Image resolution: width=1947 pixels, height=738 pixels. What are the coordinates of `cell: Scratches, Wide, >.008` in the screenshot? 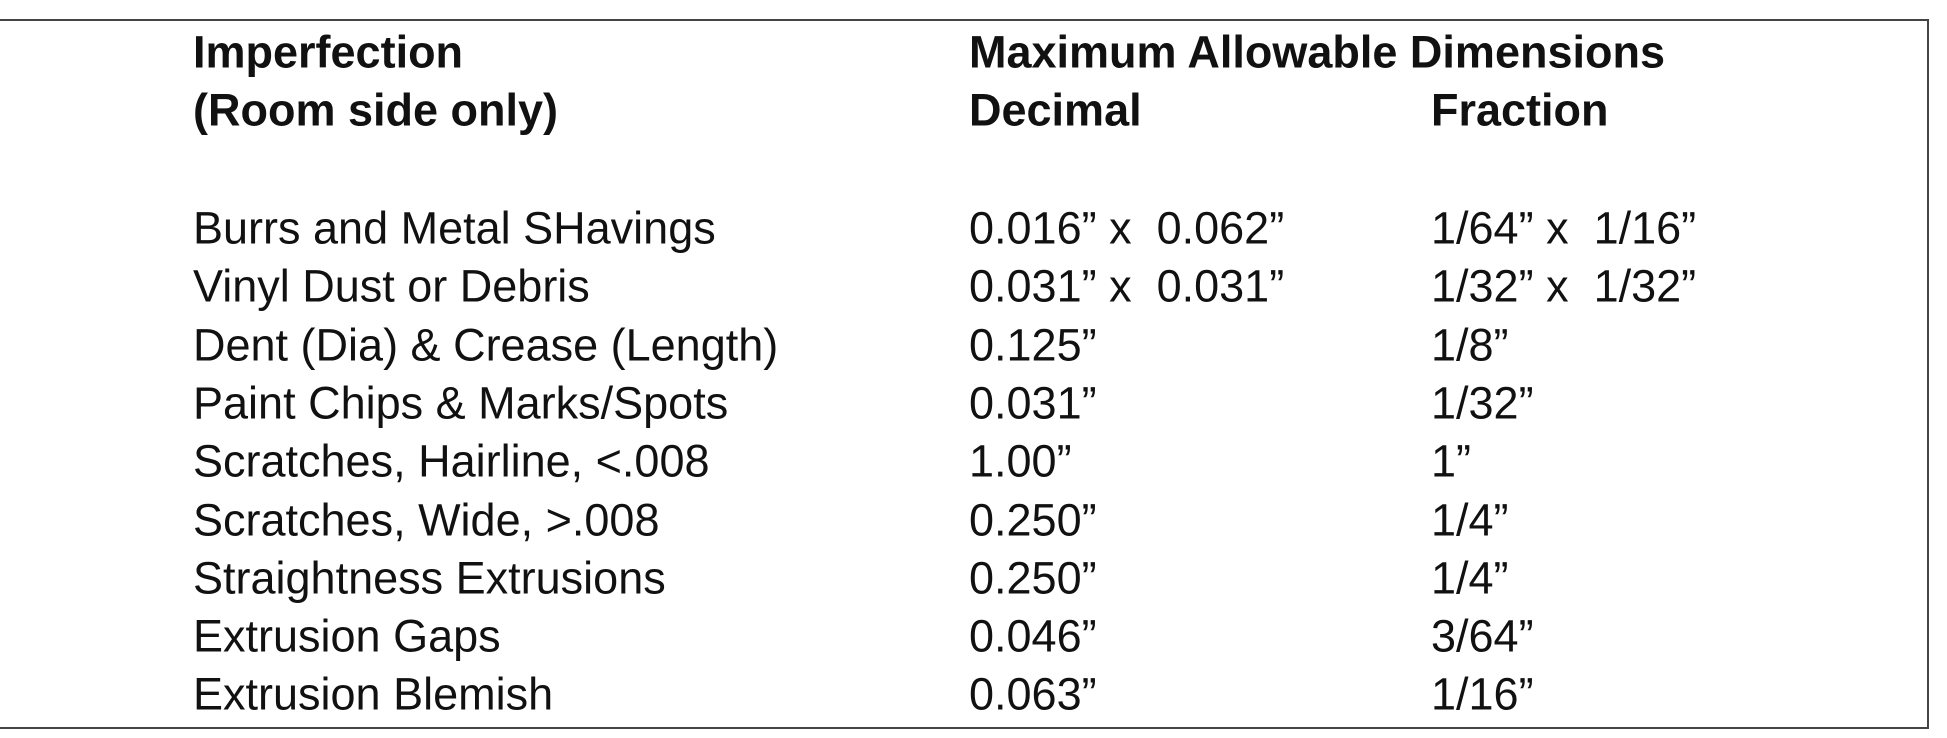 It's located at (426, 519).